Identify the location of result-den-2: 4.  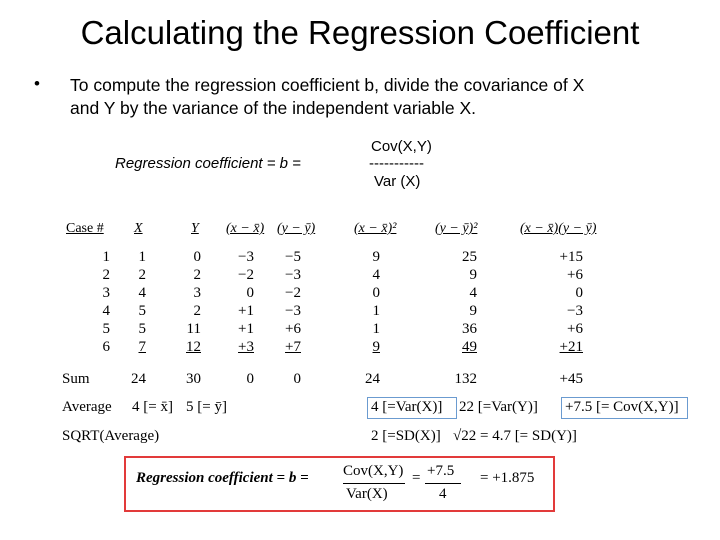
(443, 494).